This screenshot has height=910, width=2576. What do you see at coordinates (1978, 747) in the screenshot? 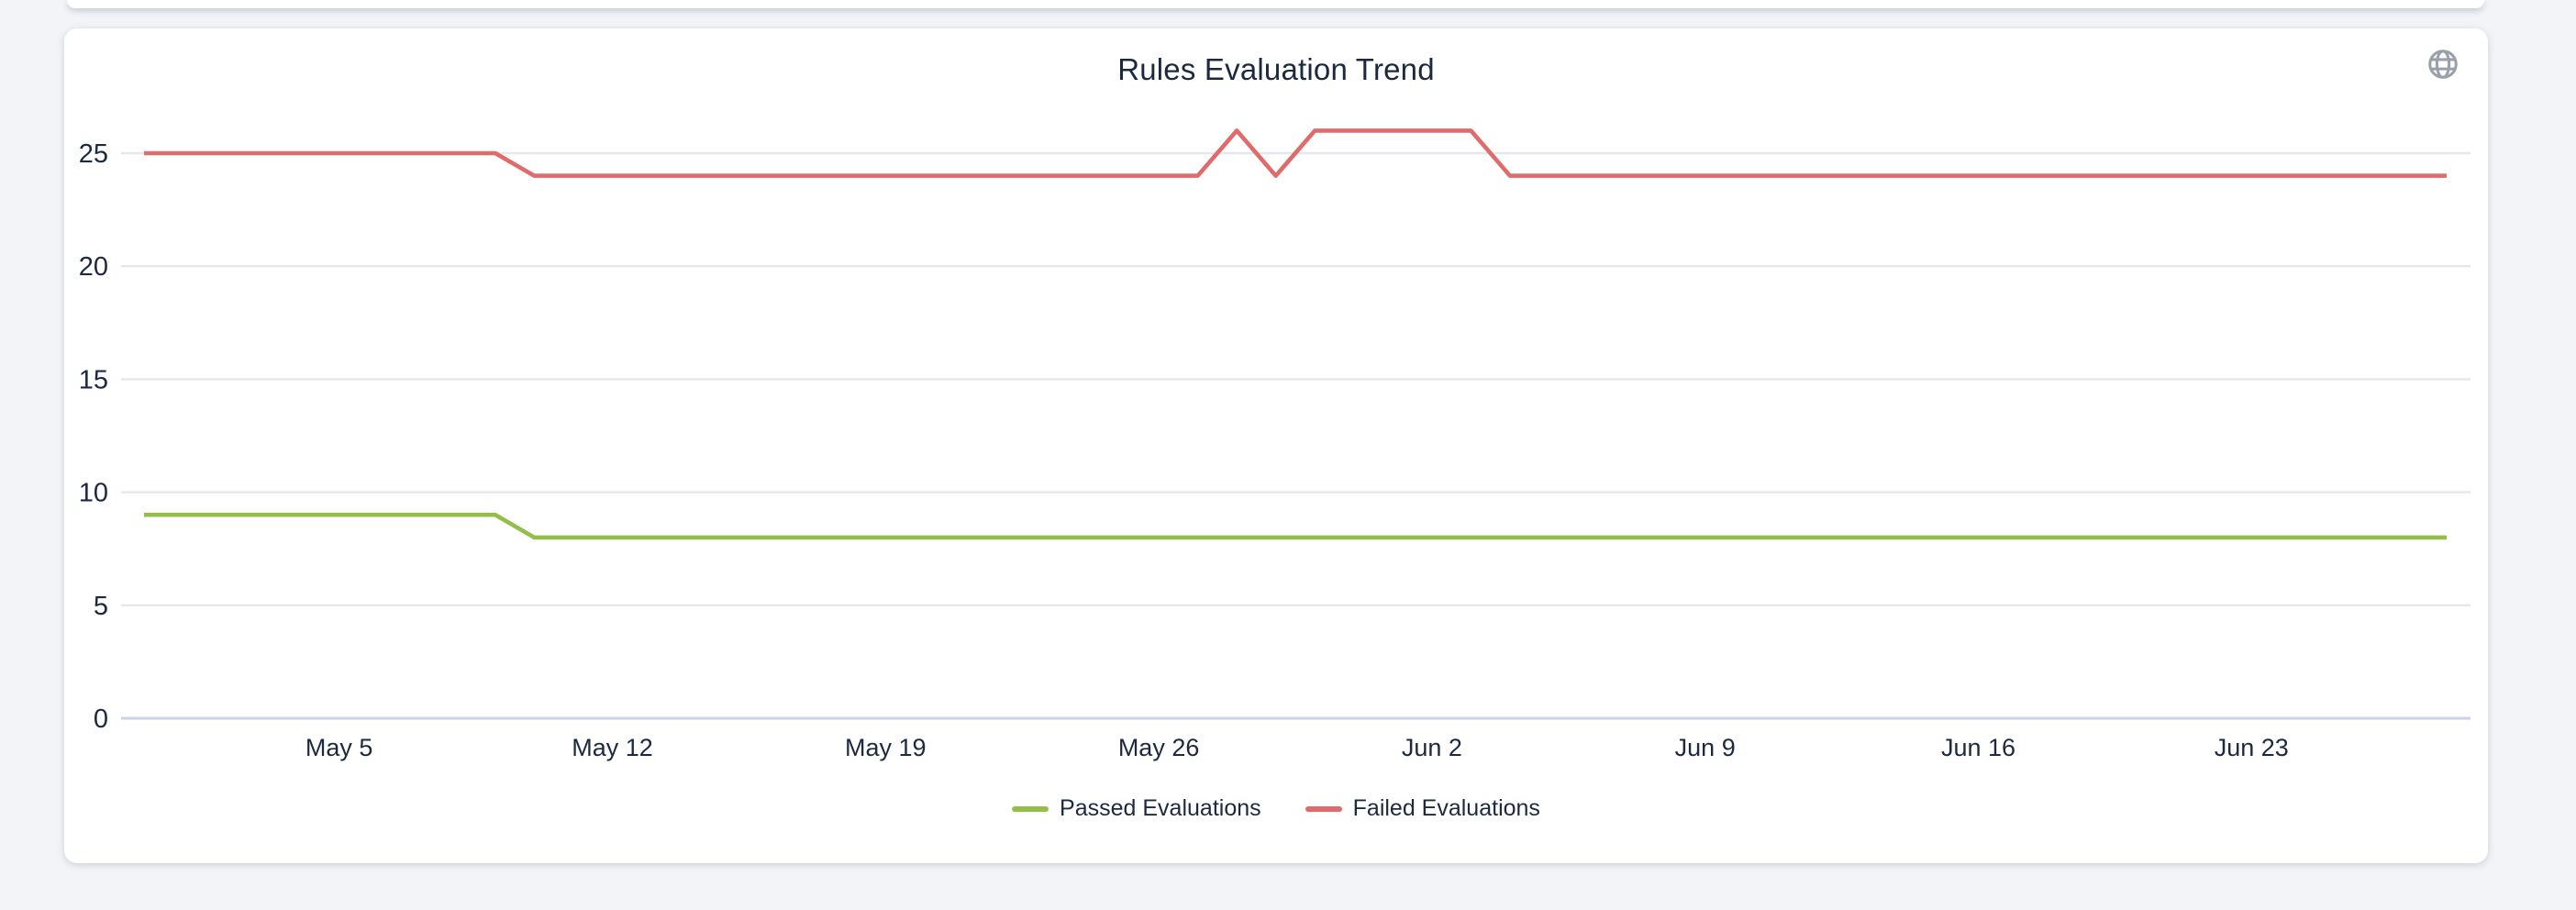
I see `x-tick-label: Jun 16` at bounding box center [1978, 747].